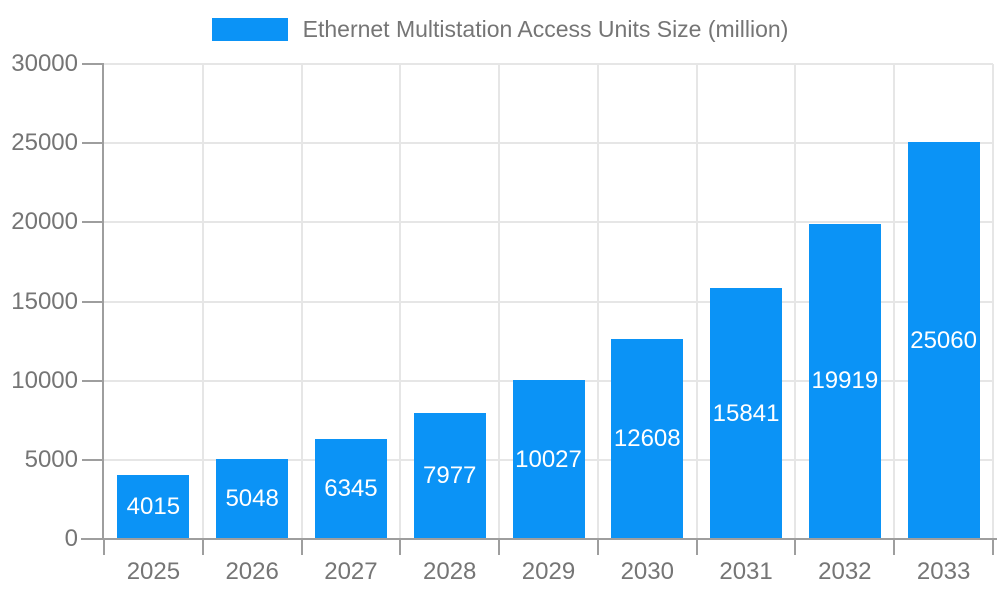 The height and width of the screenshot is (600, 1000). I want to click on bar-value-label: 15841, so click(746, 413).